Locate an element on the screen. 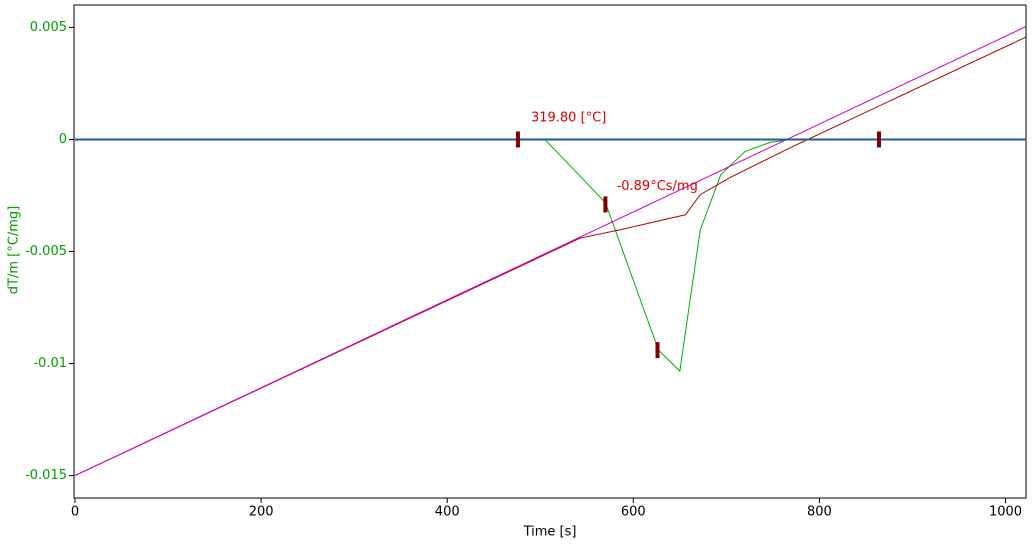  x-tick-label: 0 is located at coordinates (75, 512).